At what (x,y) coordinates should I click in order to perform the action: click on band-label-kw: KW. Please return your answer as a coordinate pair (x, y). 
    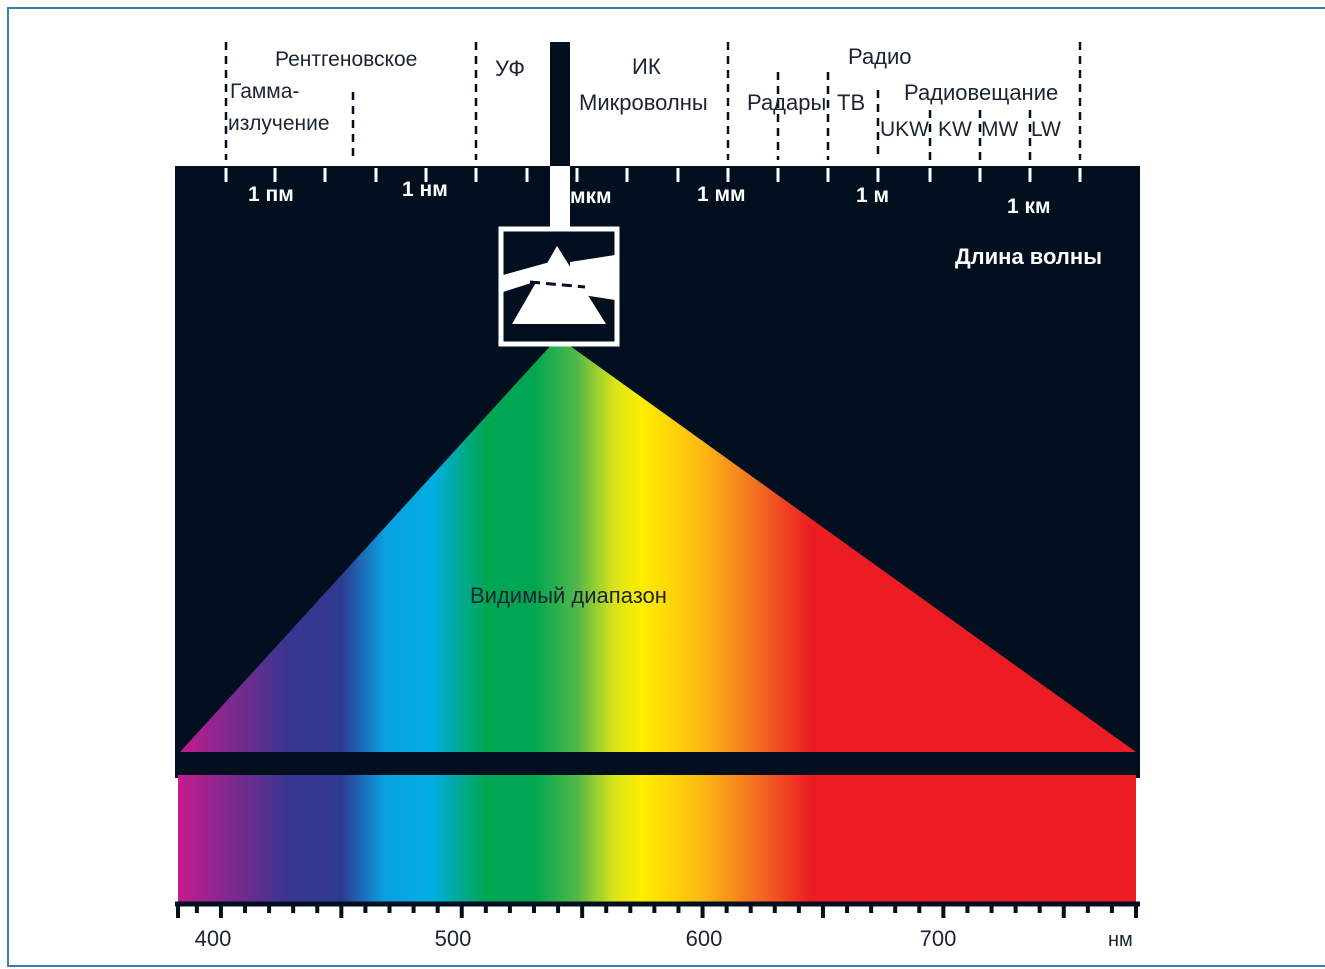
    Looking at the image, I should click on (955, 129).